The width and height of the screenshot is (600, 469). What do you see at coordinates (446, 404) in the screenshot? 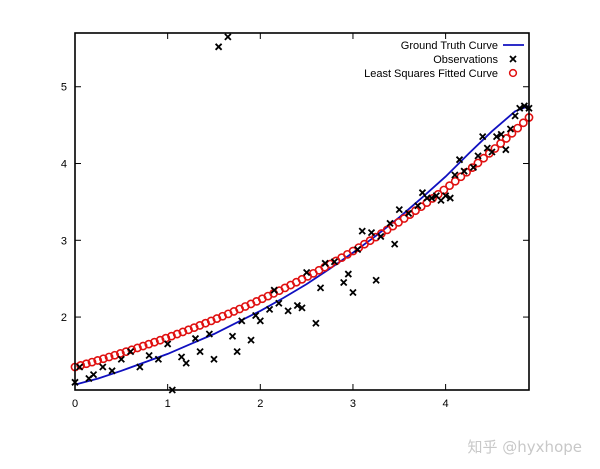
I see `x-tick-label: 4` at bounding box center [446, 404].